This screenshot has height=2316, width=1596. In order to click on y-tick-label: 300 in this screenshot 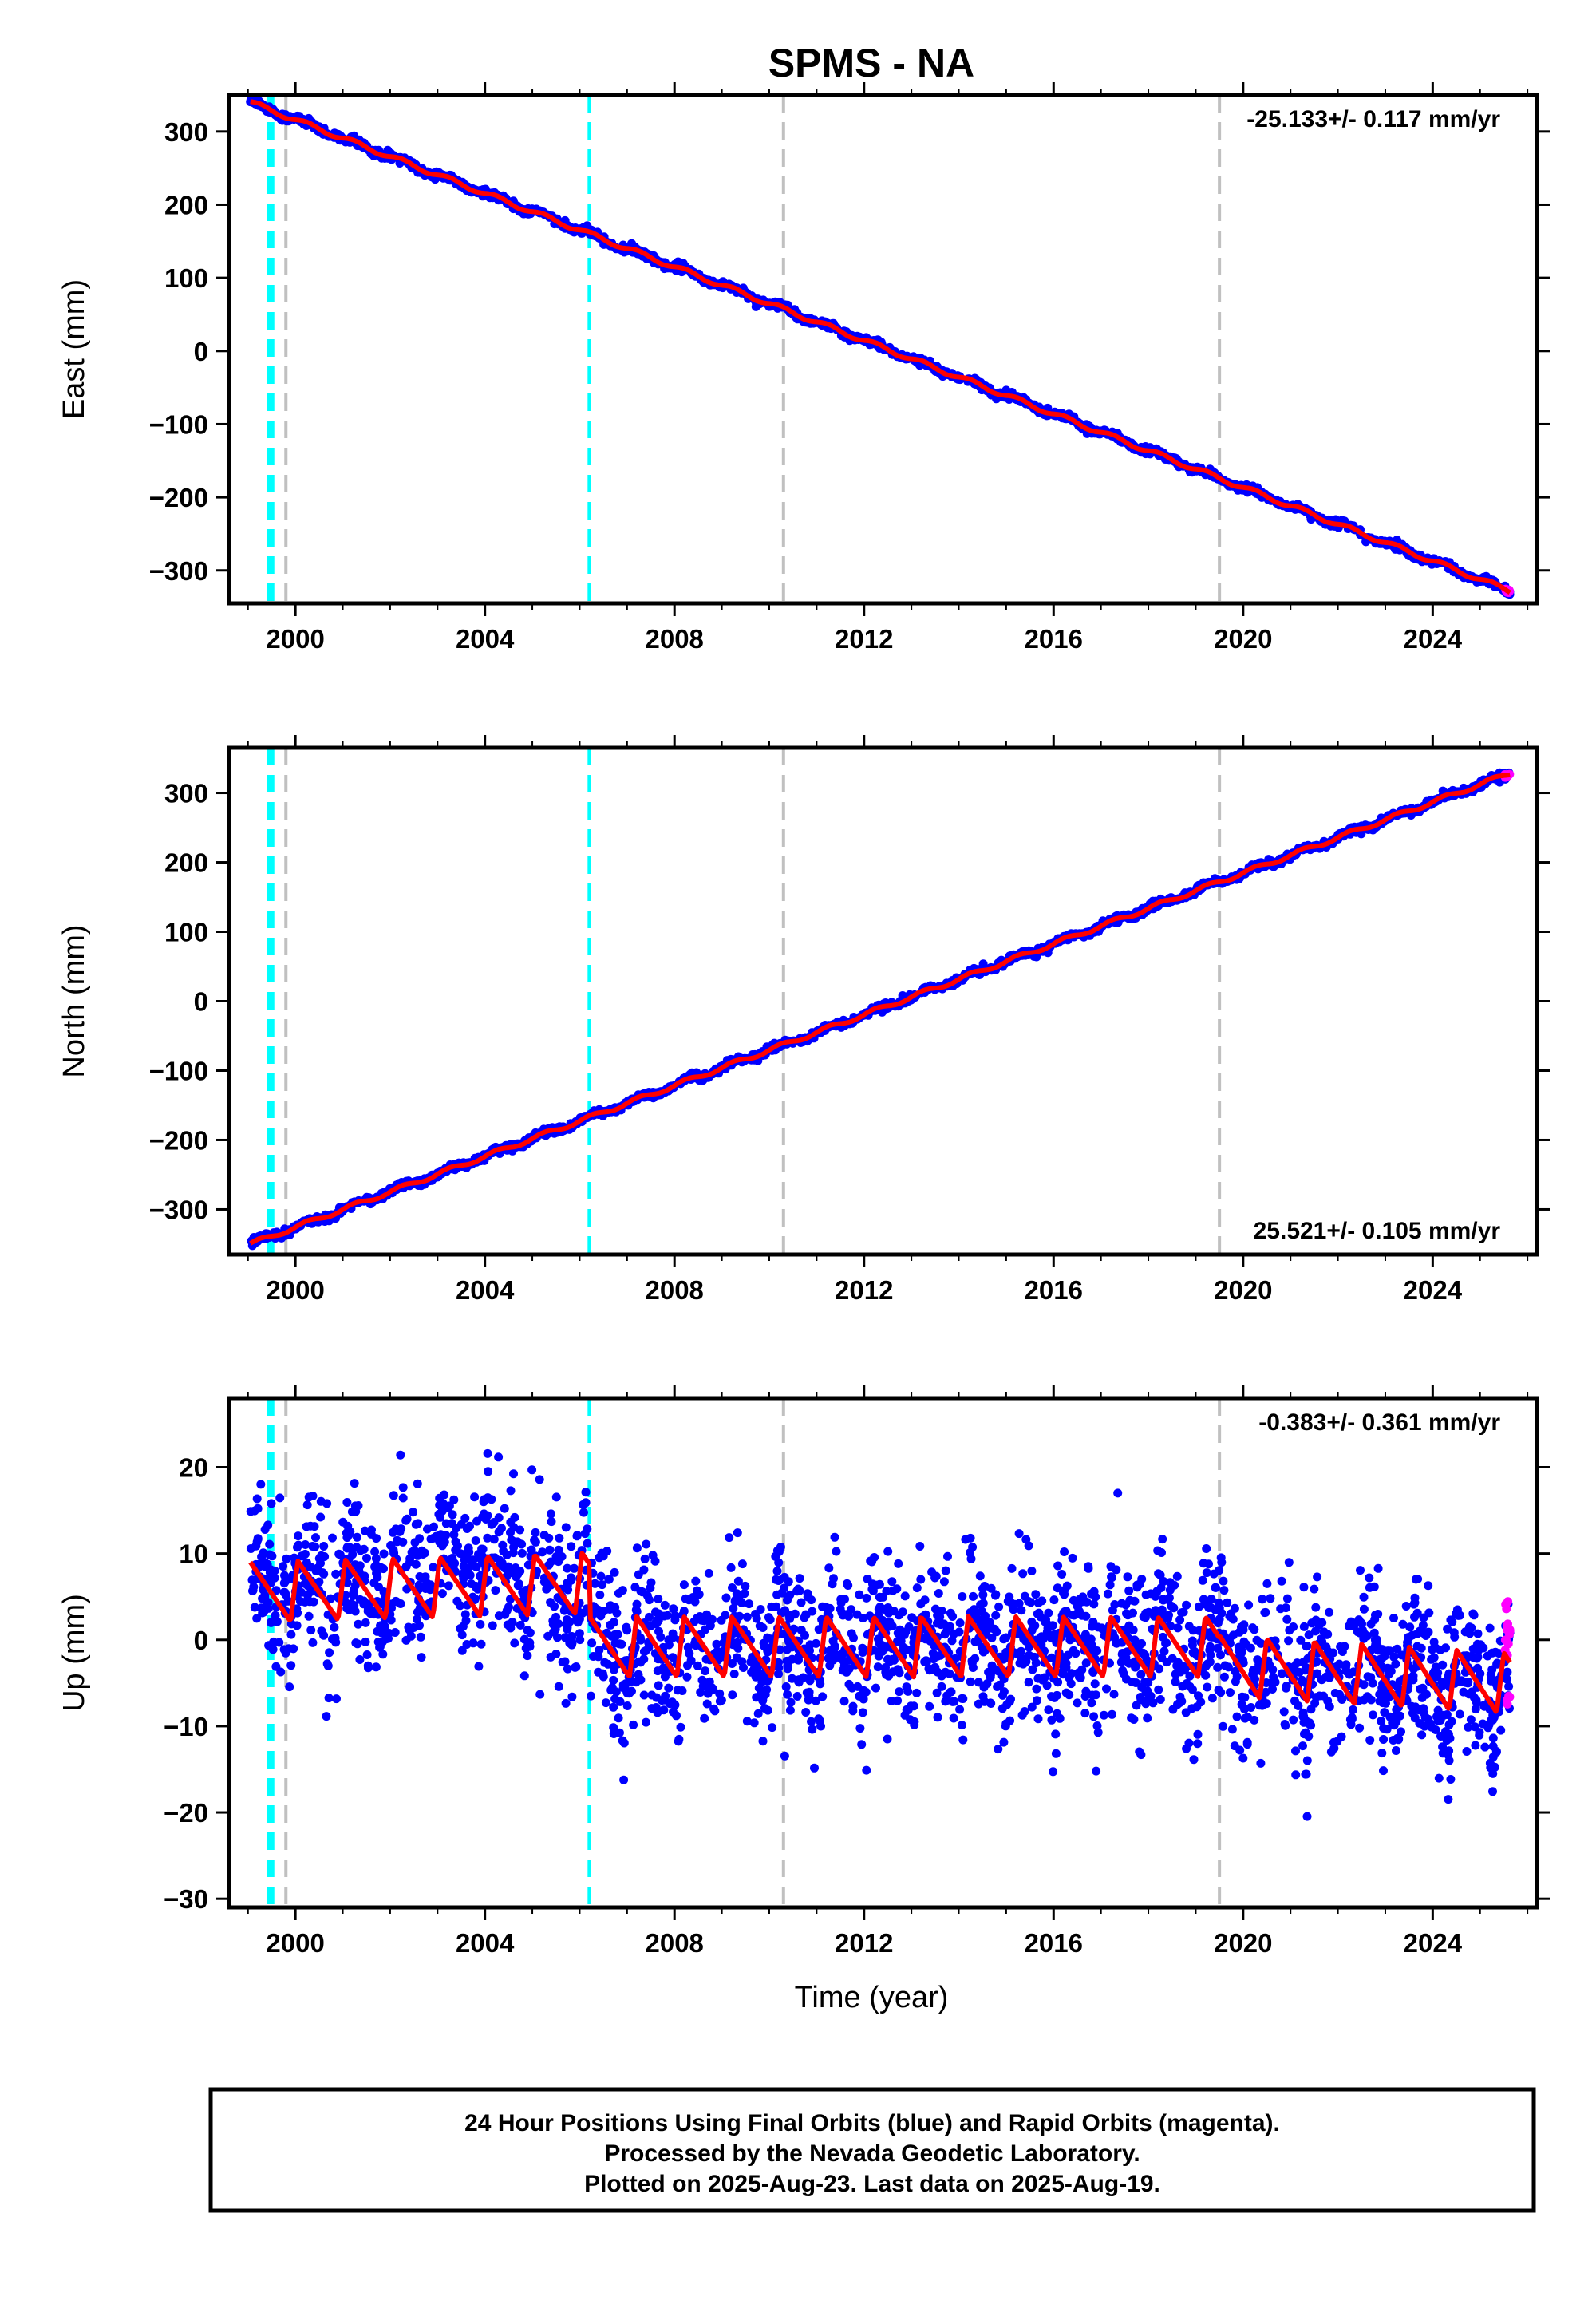, I will do `click(186, 793)`.